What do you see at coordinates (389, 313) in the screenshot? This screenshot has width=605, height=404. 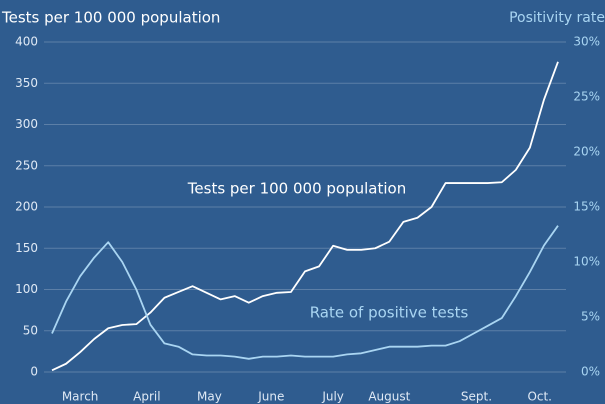 I see `annotation: Rate of positive tests` at bounding box center [389, 313].